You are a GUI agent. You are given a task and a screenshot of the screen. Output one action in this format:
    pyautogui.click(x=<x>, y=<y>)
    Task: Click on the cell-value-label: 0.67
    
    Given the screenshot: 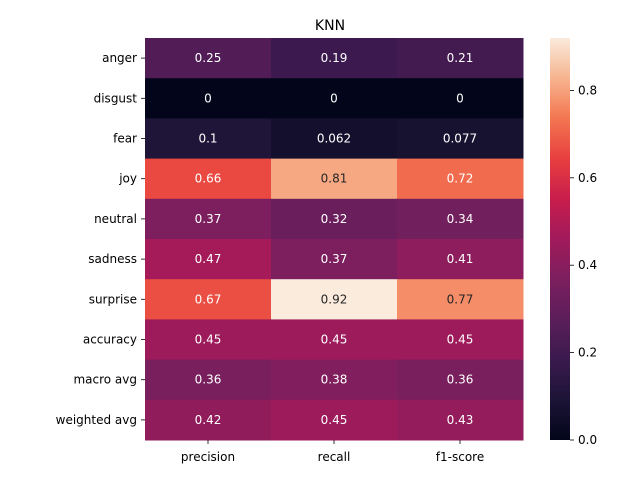 What is the action you would take?
    pyautogui.click(x=208, y=299)
    